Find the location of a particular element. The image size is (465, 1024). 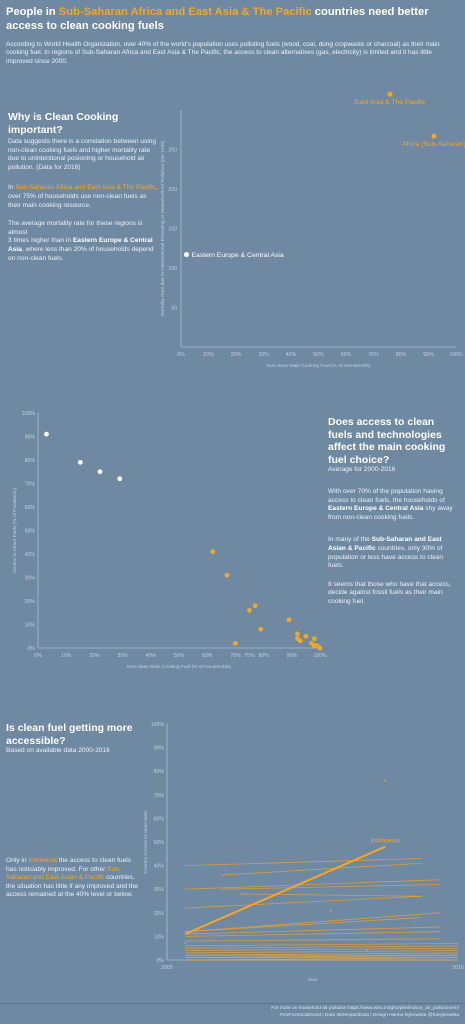

section3-subheading: Based on available data 2000-2016 is located at coordinates (58, 750).